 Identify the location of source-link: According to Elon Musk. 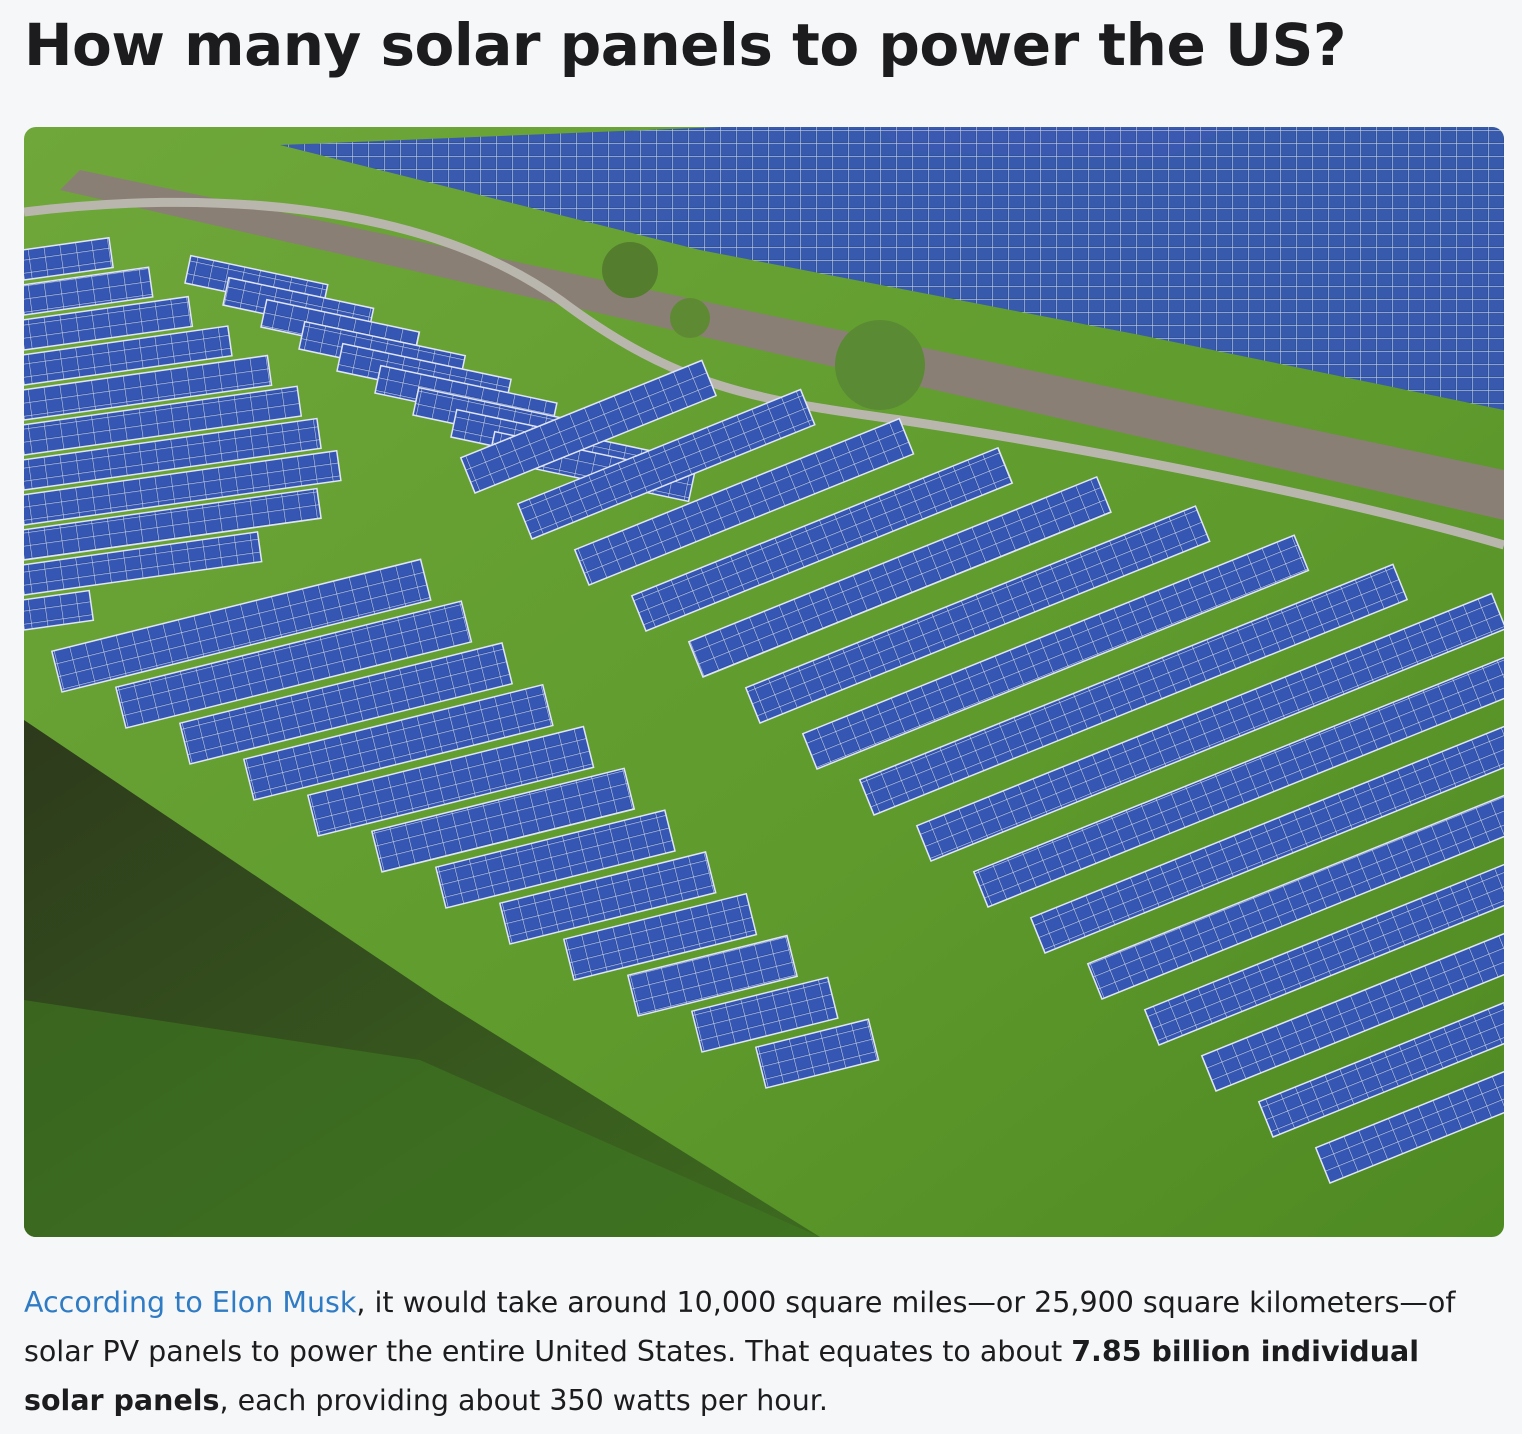
(190, 1302).